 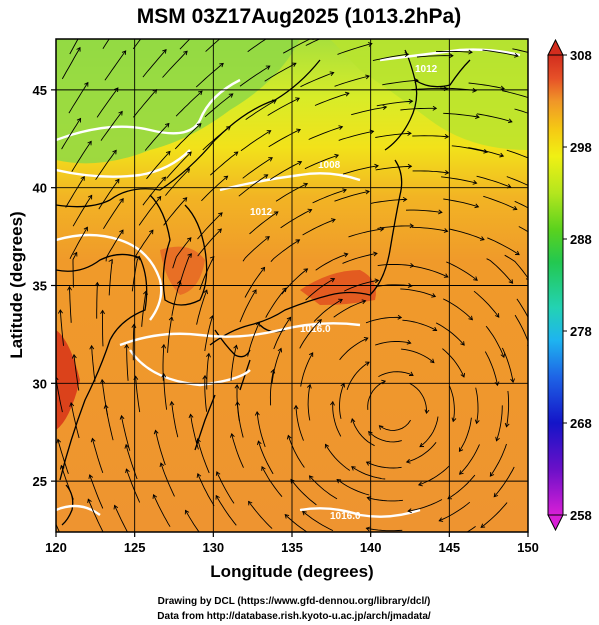 I want to click on x-axis-label: Longitude (degrees), so click(x=291, y=571).